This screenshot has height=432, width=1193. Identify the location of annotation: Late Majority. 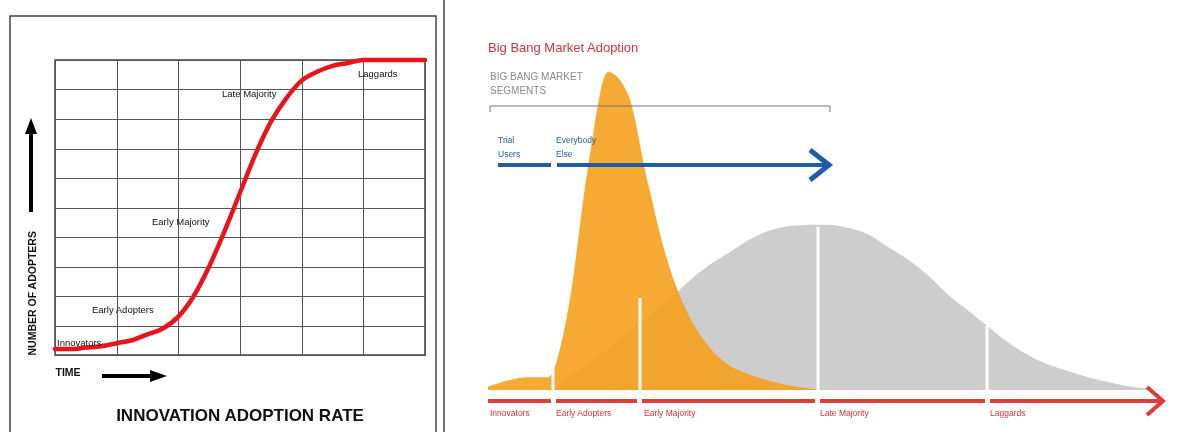
(249, 93).